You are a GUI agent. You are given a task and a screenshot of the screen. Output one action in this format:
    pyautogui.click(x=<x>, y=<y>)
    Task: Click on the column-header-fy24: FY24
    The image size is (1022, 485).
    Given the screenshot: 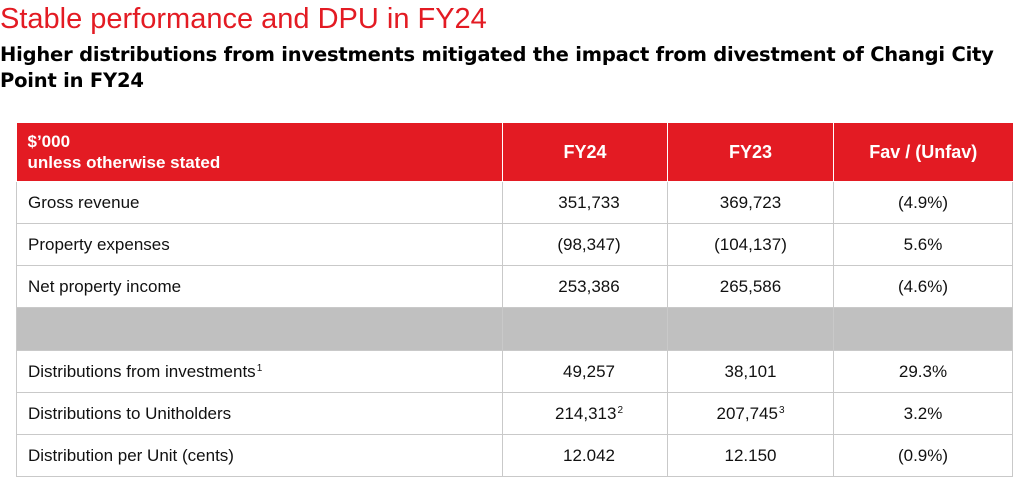 What is the action you would take?
    pyautogui.click(x=585, y=152)
    